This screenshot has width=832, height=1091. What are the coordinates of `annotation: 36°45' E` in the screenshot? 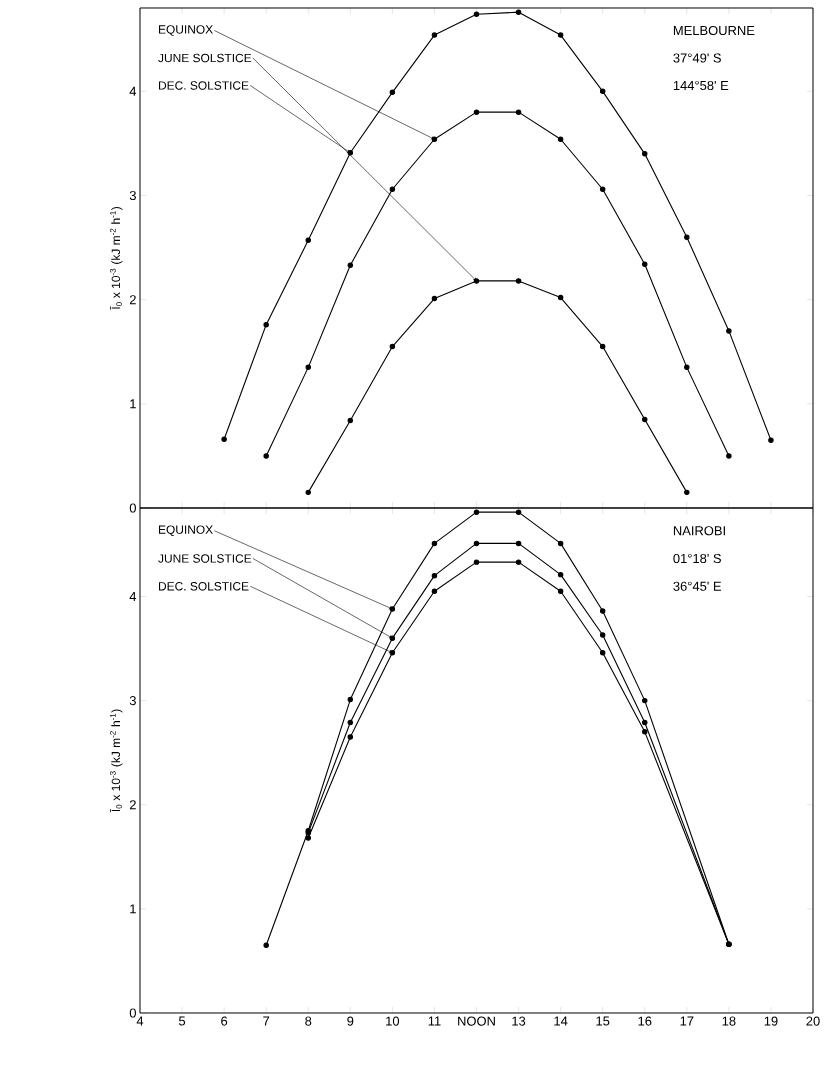 It's located at (697, 586).